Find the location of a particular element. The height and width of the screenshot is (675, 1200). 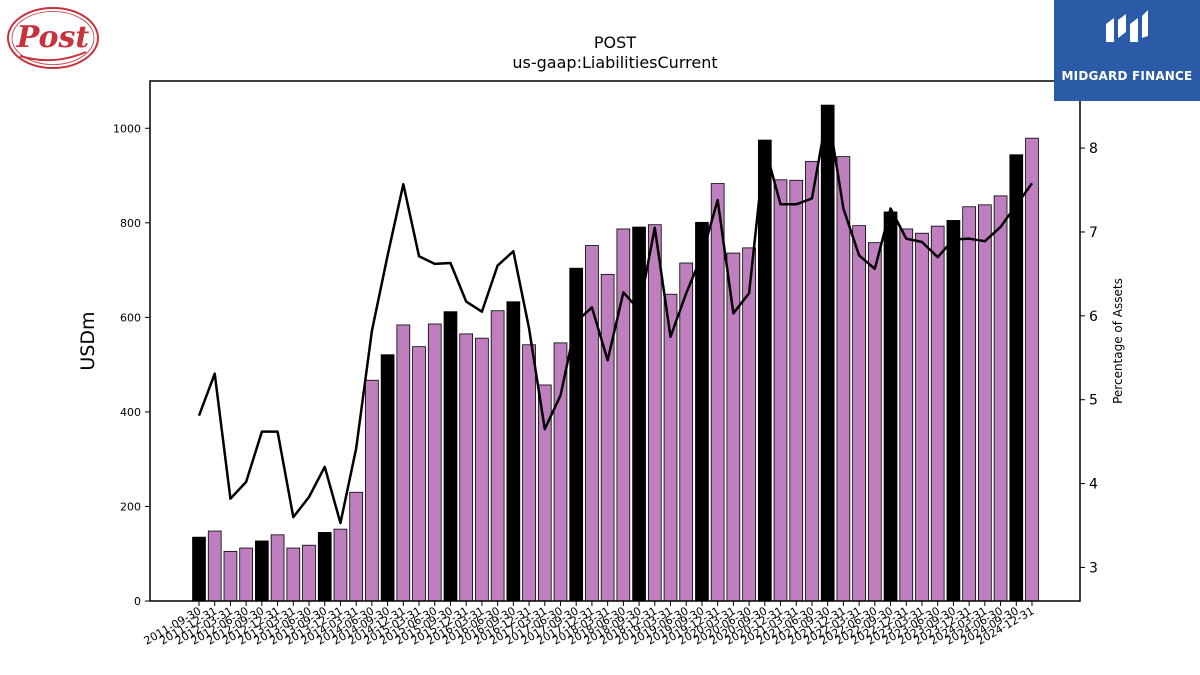

y2-tick-label: 5 is located at coordinates (1093, 401).